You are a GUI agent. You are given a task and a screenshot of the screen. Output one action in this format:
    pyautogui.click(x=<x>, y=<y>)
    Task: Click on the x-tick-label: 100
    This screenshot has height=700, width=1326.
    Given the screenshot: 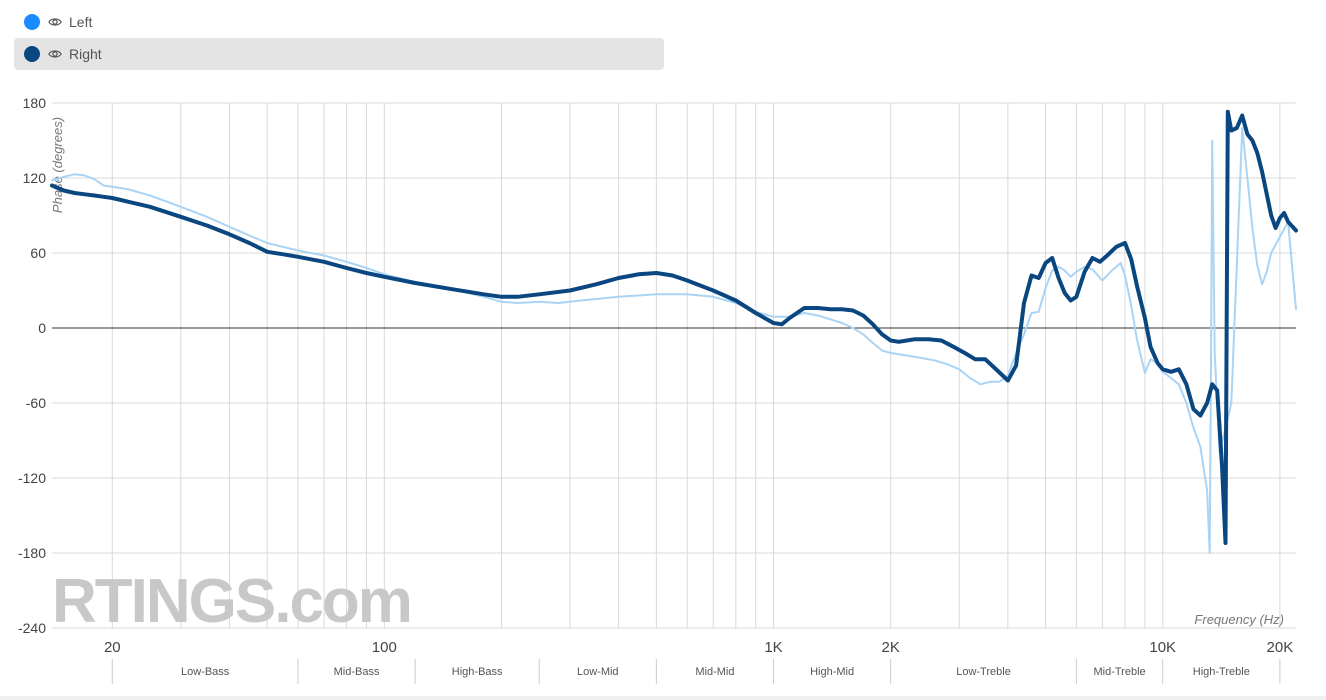 What is the action you would take?
    pyautogui.click(x=384, y=647)
    